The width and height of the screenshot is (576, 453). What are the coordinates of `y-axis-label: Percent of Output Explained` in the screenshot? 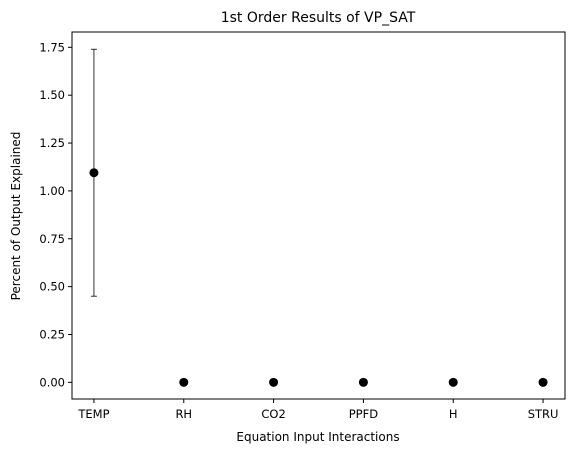 It's located at (16, 216).